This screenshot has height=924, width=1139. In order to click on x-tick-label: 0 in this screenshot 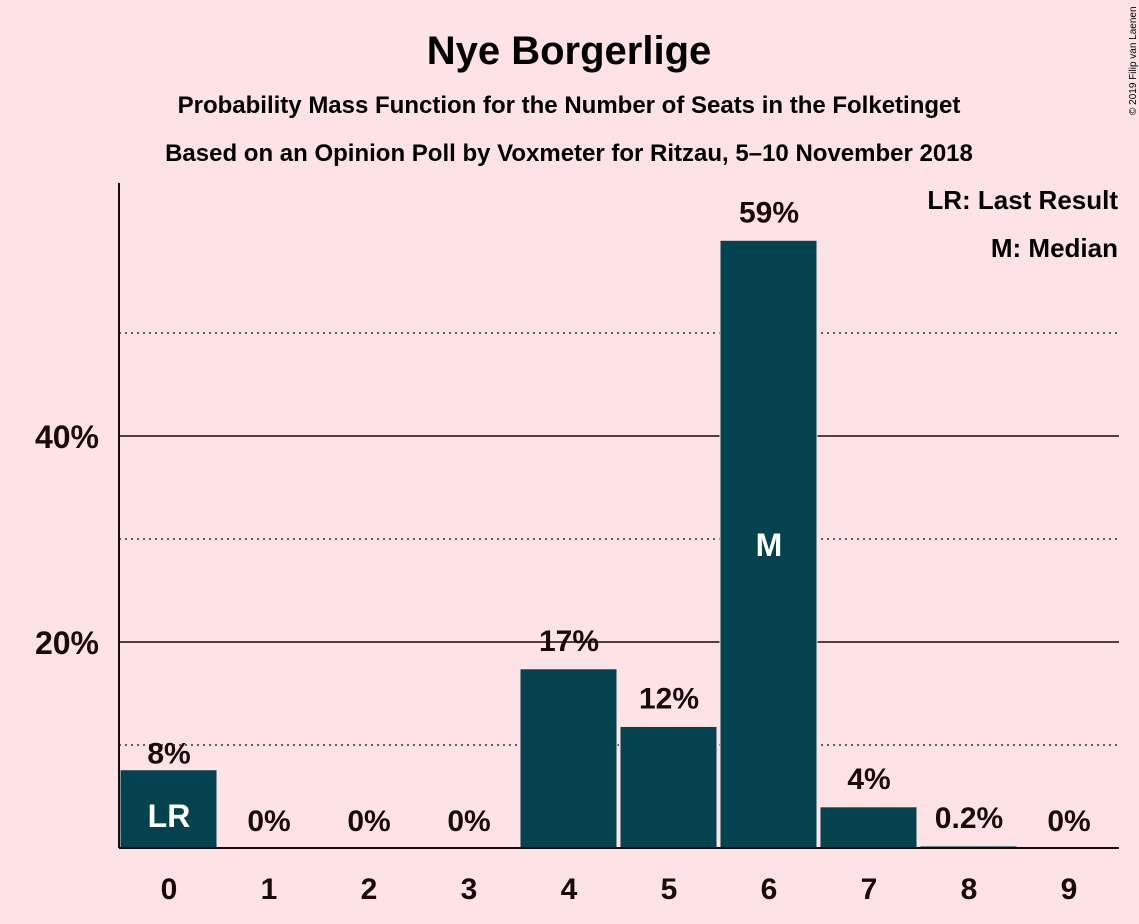, I will do `click(169, 889)`.